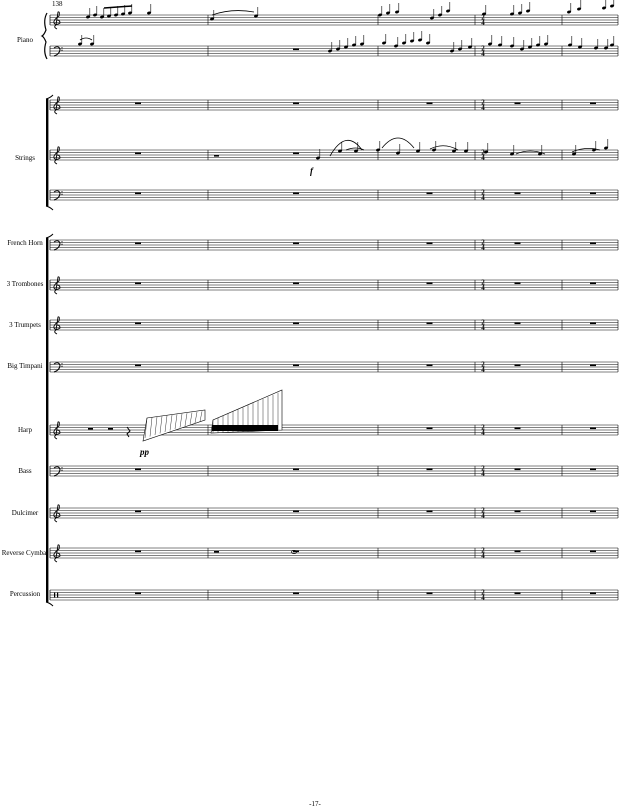 This screenshot has width=630, height=810. Describe the element at coordinates (49, 236) in the screenshot. I see `bracket-end` at that location.